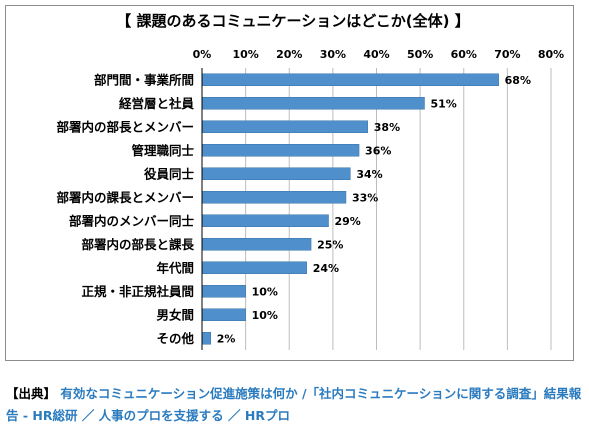  What do you see at coordinates (157, 103) in the screenshot?
I see `category-label: 経営層と社員` at bounding box center [157, 103].